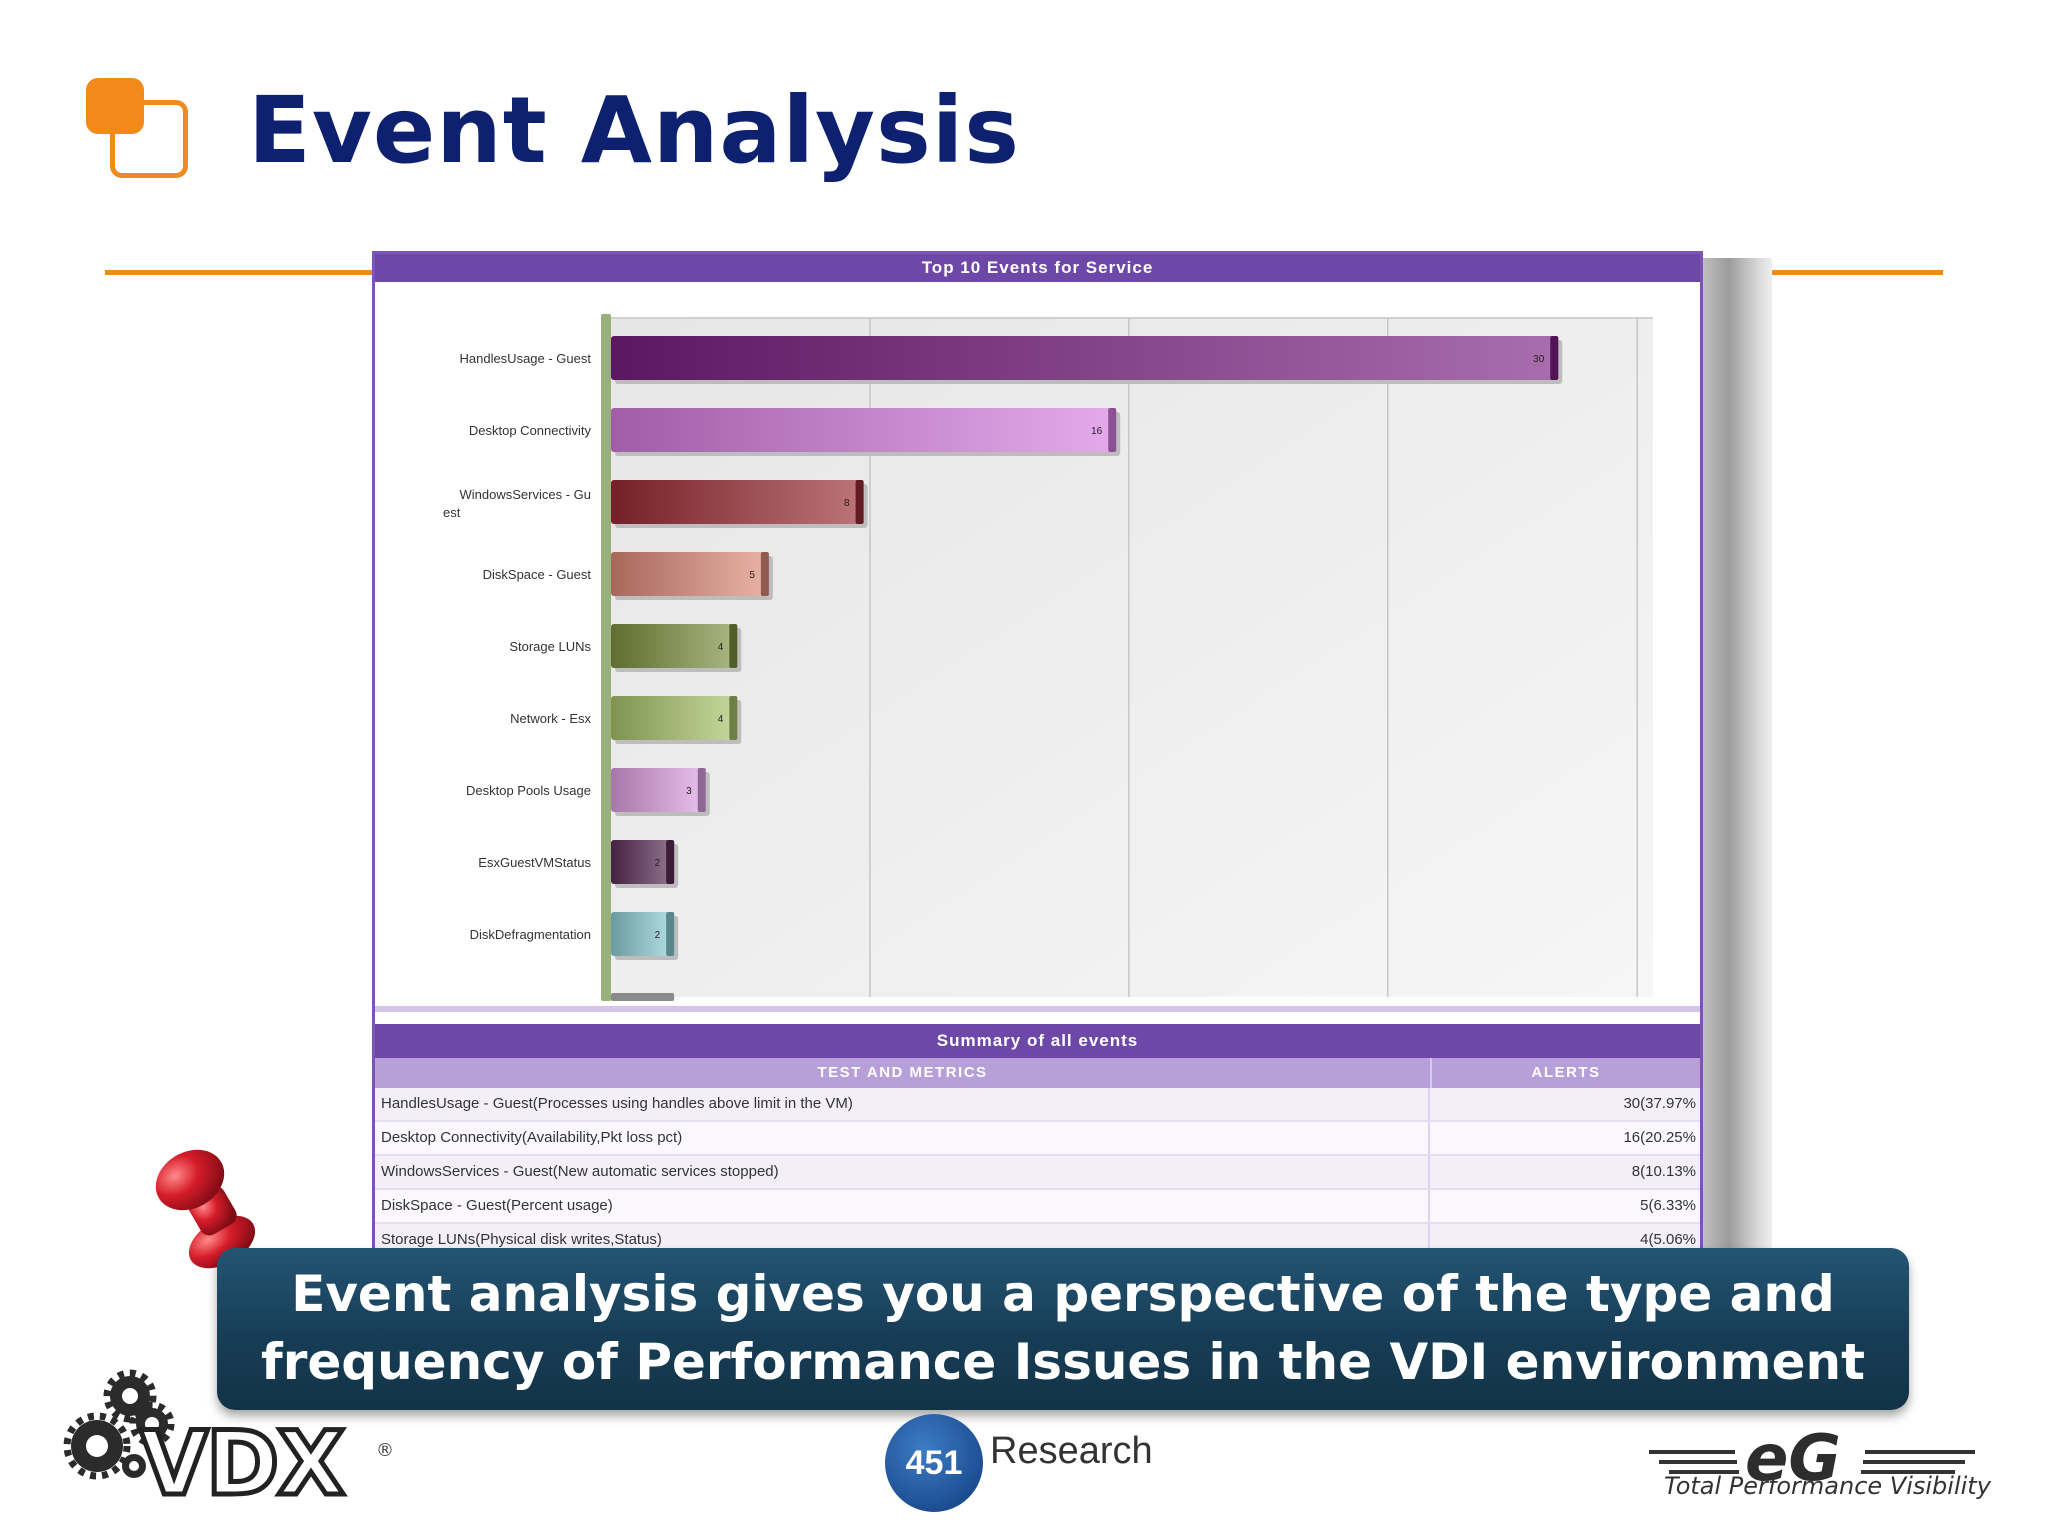 The image size is (2048, 1536). Describe the element at coordinates (903, 1073) in the screenshot. I see `column-header-test-and-metrics: TEST AND METRICS` at that location.